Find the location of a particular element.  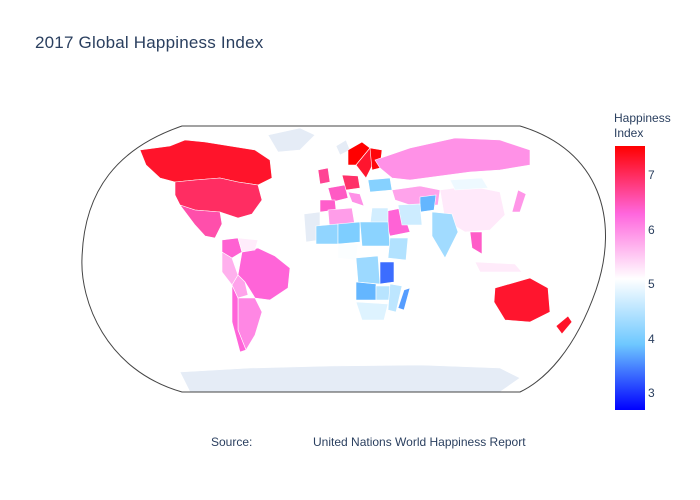

source-value: United Nations World Happiness Report is located at coordinates (419, 442).